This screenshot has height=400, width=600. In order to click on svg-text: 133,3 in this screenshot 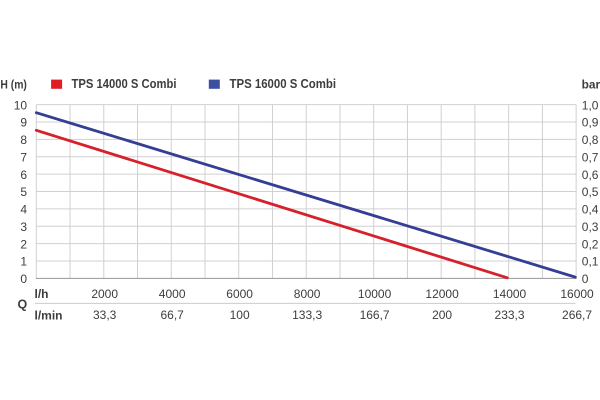, I will do `click(307, 315)`.